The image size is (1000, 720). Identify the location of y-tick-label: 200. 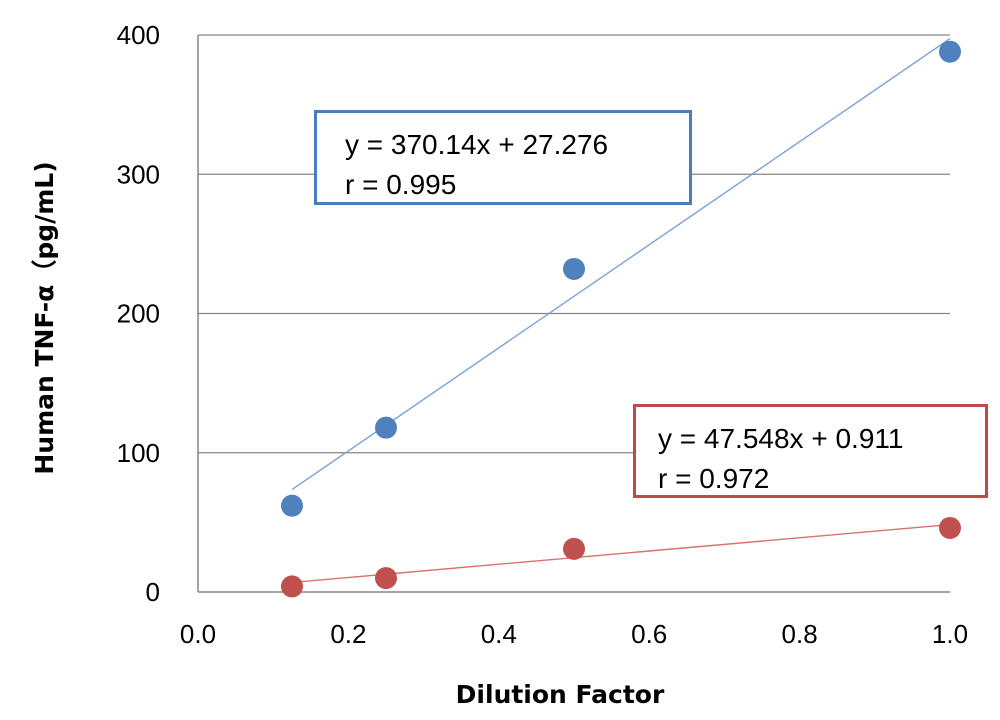
(138, 314).